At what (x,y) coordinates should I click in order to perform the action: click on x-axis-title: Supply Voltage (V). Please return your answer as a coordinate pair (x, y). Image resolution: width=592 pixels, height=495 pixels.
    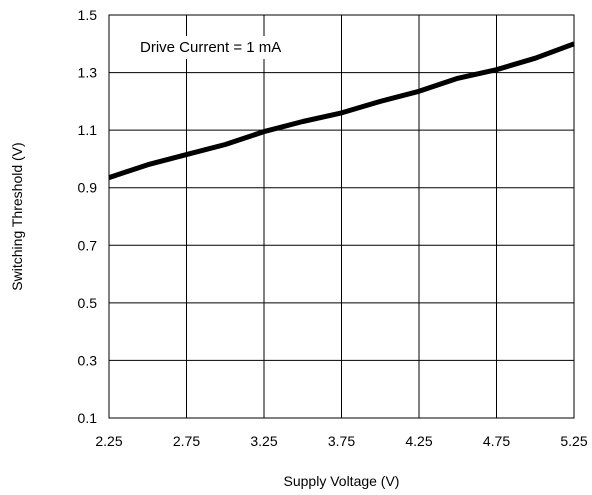
    Looking at the image, I should click on (342, 481).